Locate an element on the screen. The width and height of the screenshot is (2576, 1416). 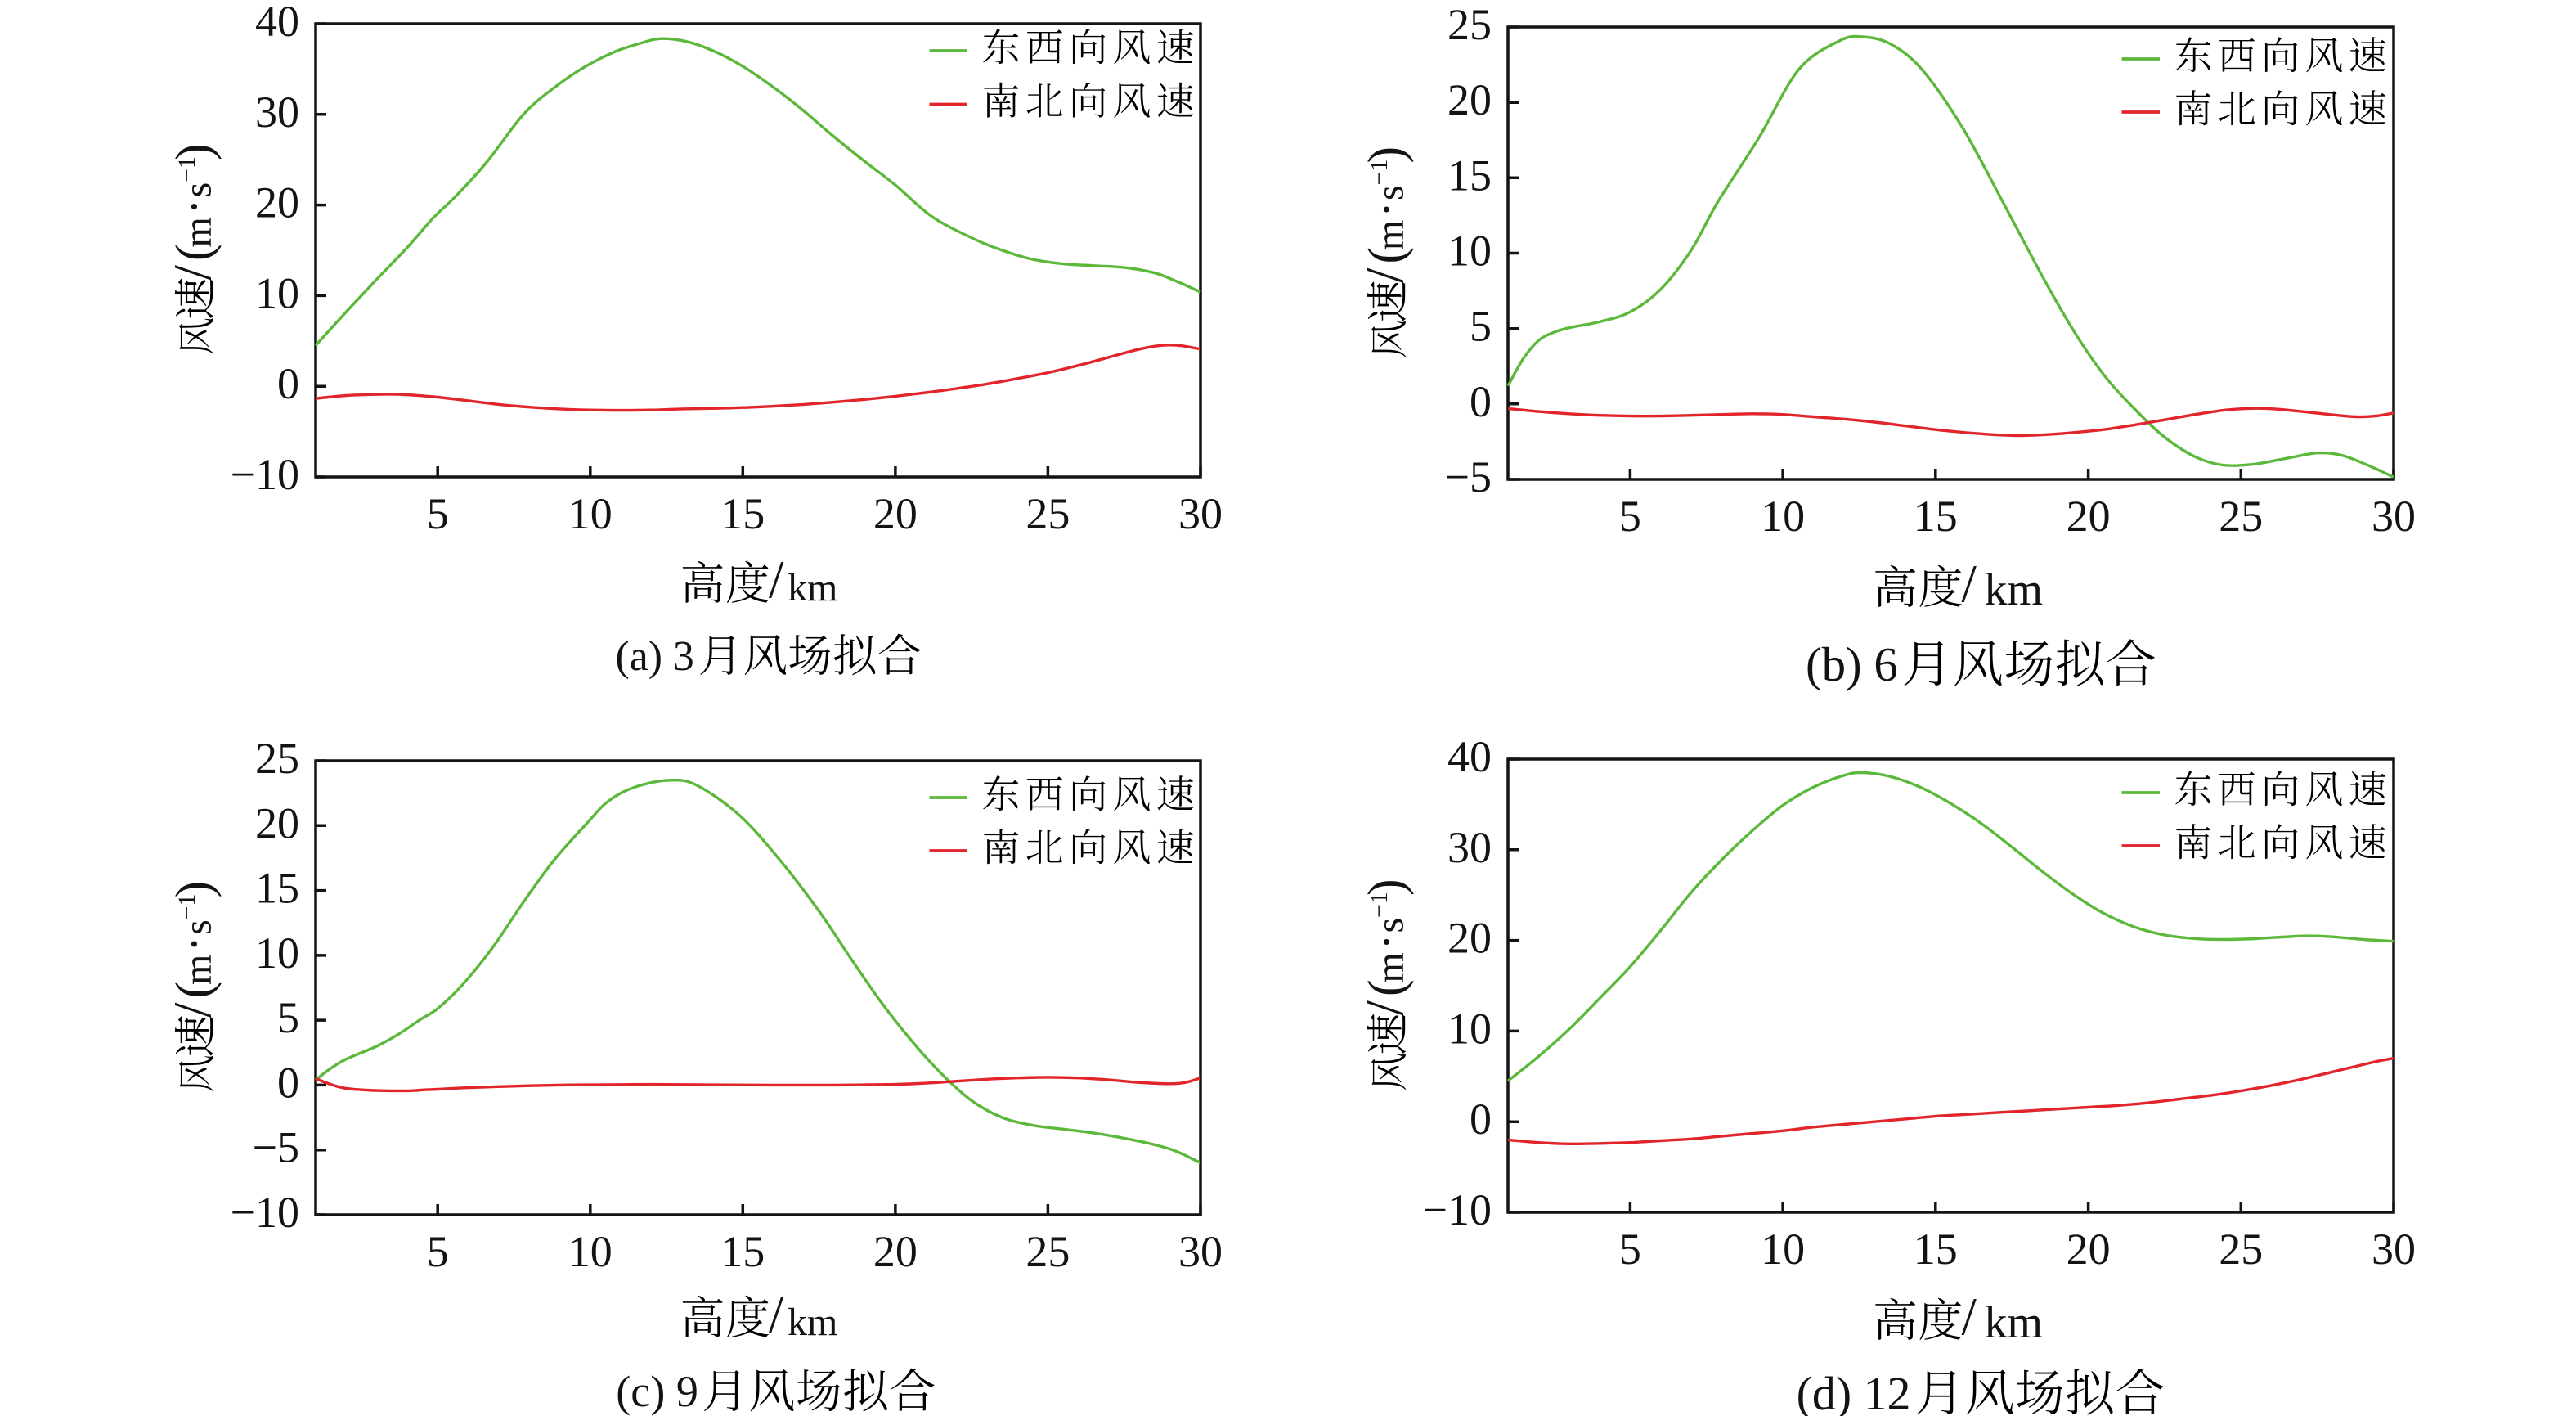
svg-text: (b) 6 is located at coordinates (1852, 664).